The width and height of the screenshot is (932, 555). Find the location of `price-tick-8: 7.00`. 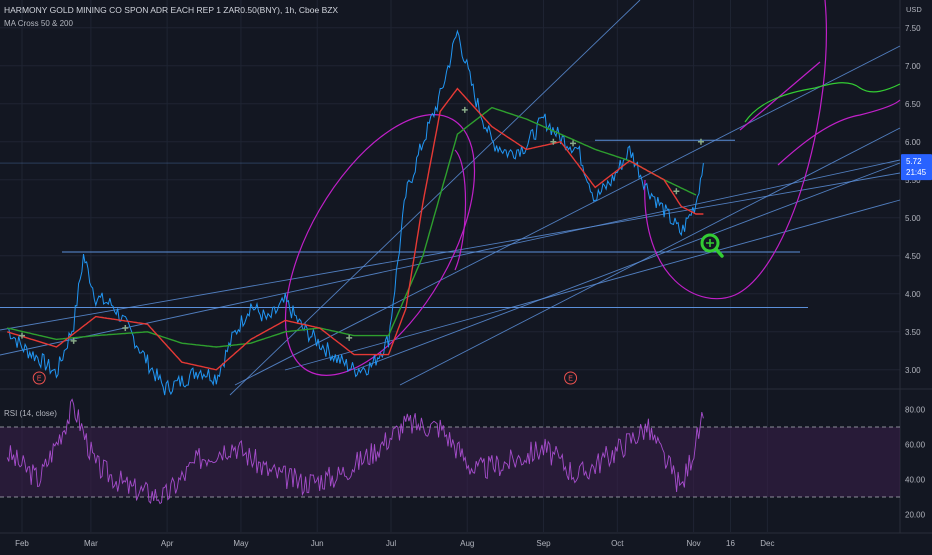

price-tick-8: 7.00 is located at coordinates (913, 66).